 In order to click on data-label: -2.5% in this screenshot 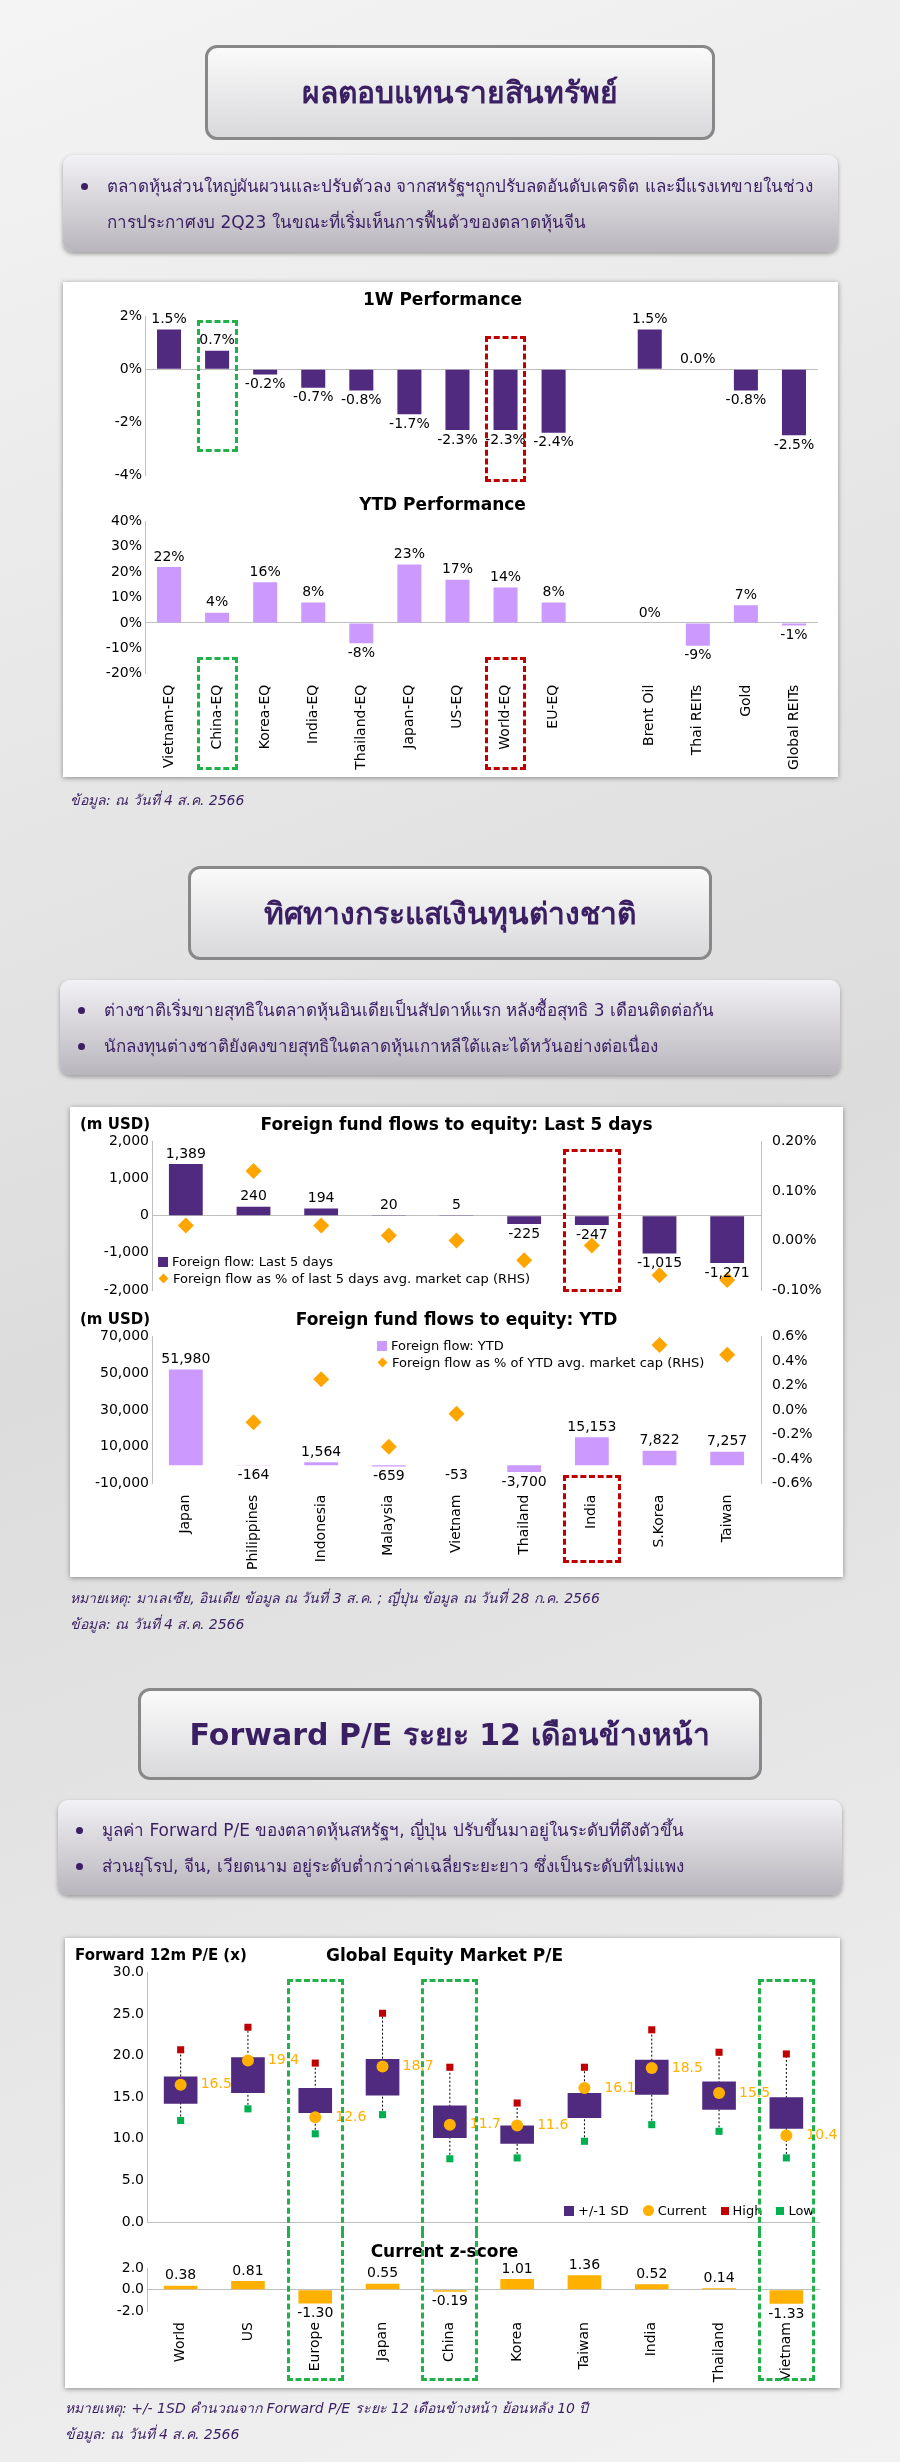, I will do `click(794, 443)`.